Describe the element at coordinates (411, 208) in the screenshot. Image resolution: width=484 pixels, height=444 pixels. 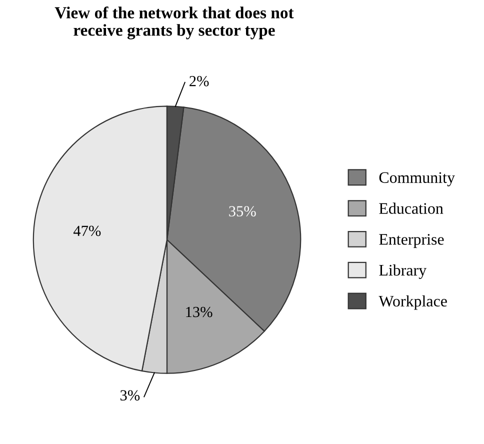
I see `legend-label: Education` at that location.